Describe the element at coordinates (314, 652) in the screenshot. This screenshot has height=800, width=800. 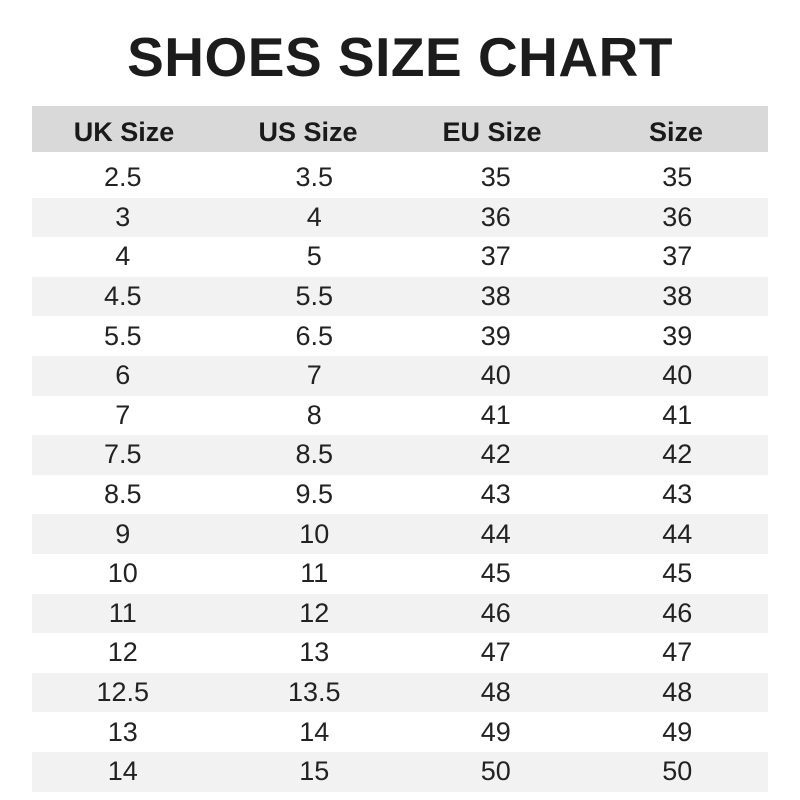
I see `us-size-cell: 13` at that location.